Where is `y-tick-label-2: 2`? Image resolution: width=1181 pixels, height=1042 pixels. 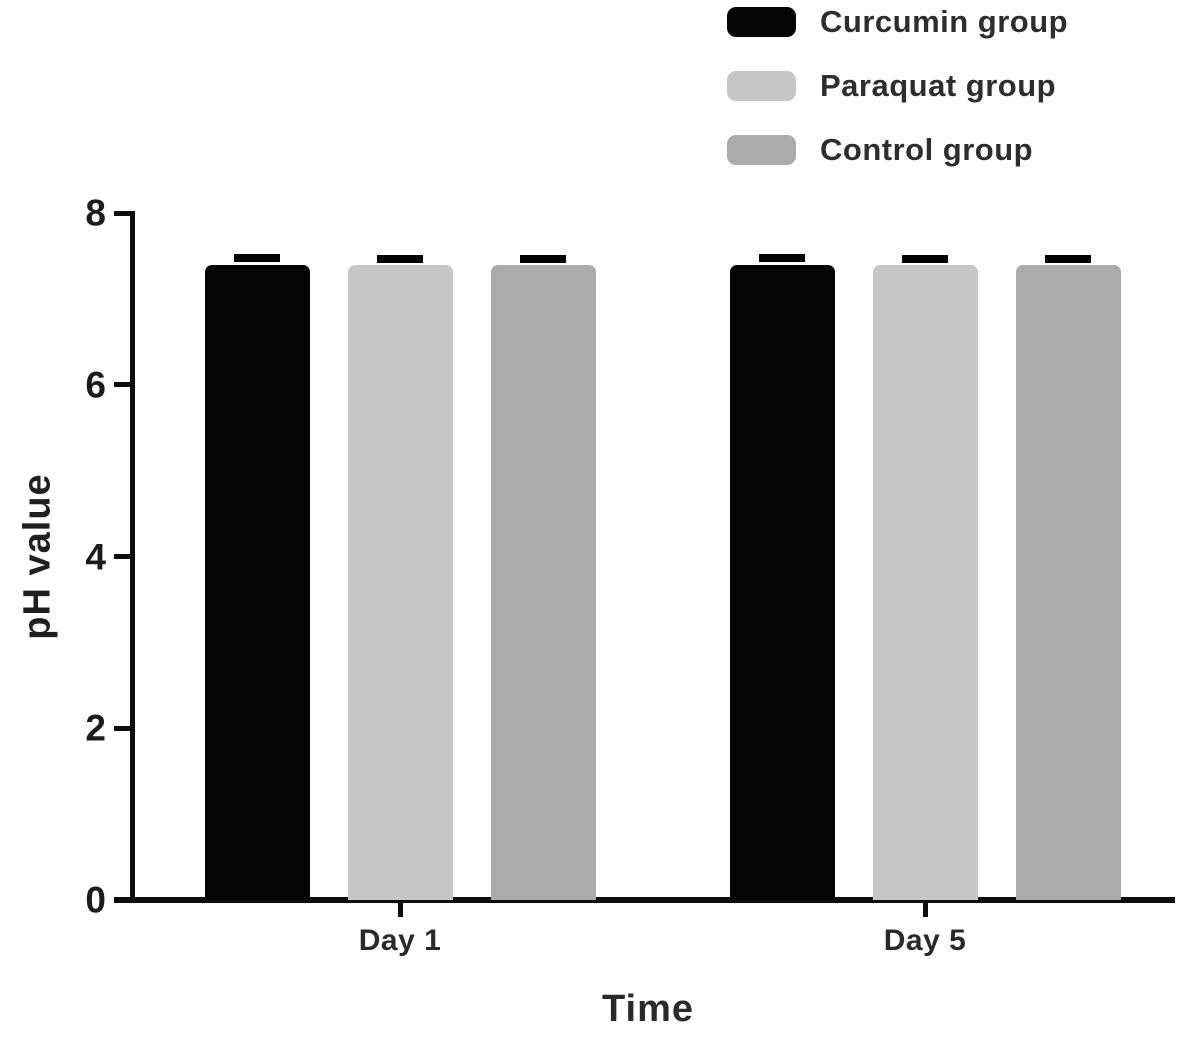
y-tick-label-2: 2 is located at coordinates (95, 728).